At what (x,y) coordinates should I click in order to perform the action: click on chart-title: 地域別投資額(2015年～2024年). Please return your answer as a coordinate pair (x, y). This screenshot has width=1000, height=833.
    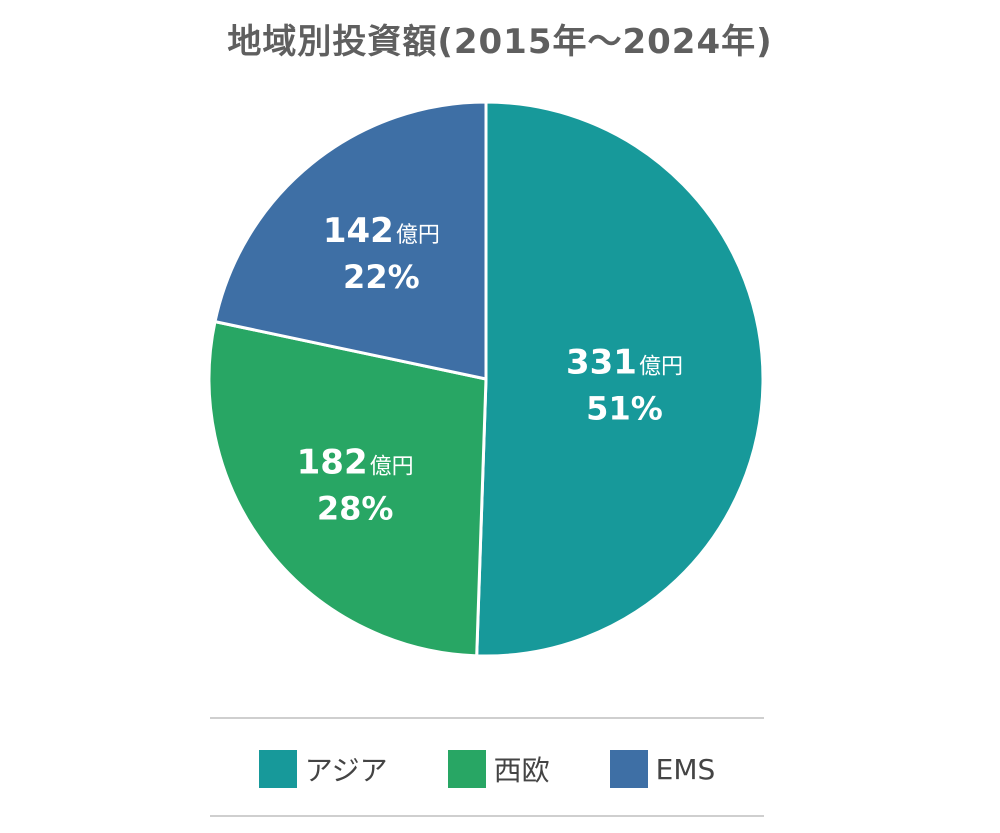
    Looking at the image, I should click on (500, 42).